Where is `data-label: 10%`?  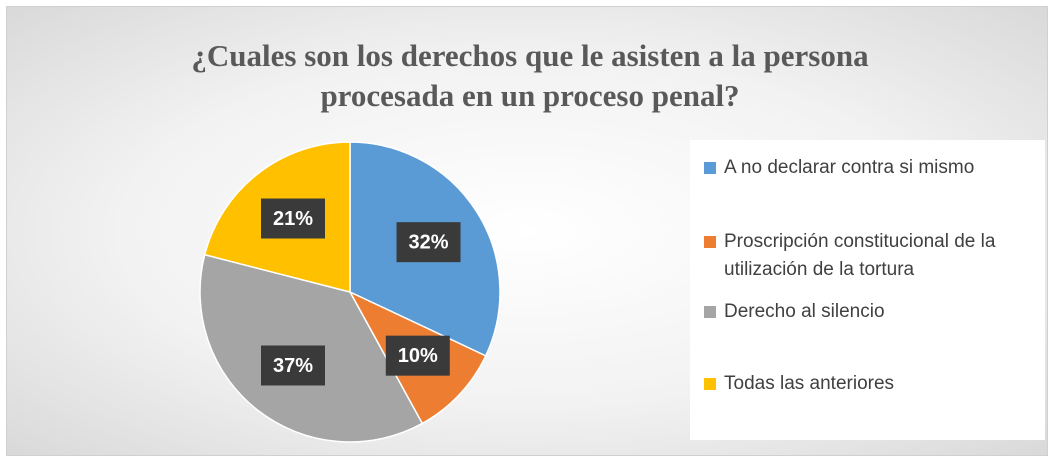
data-label: 10% is located at coordinates (418, 356).